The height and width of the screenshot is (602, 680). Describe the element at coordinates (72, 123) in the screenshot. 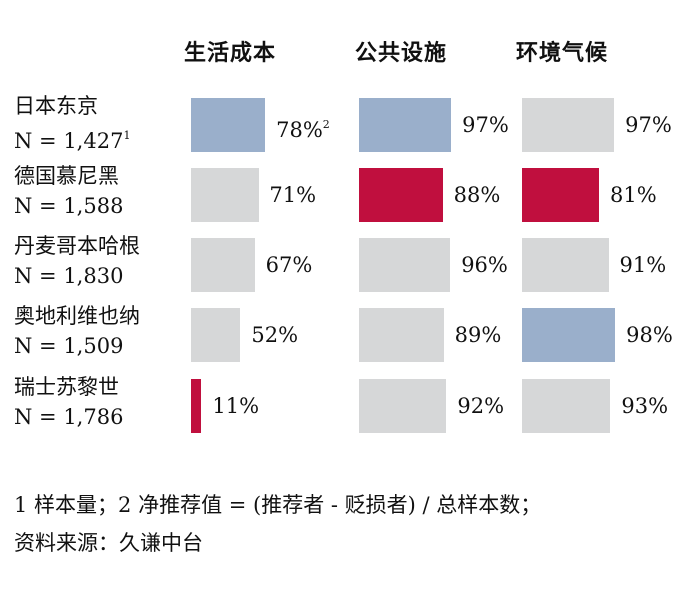

I see `row-label-1: 日本东京 N = 1,4271` at that location.